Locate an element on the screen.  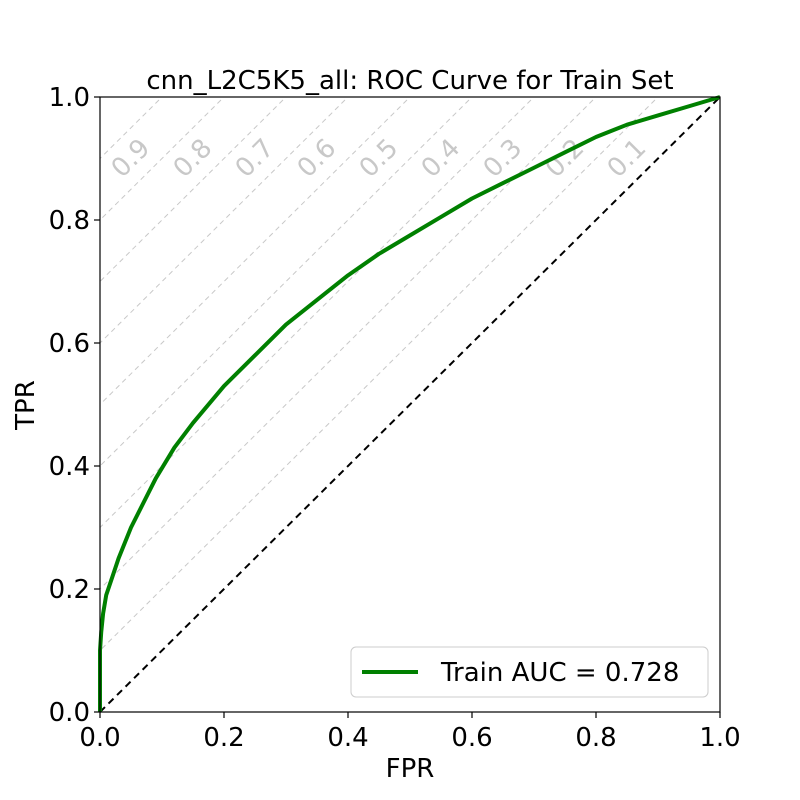
y-tick-label: 0.4 is located at coordinates (69, 467).